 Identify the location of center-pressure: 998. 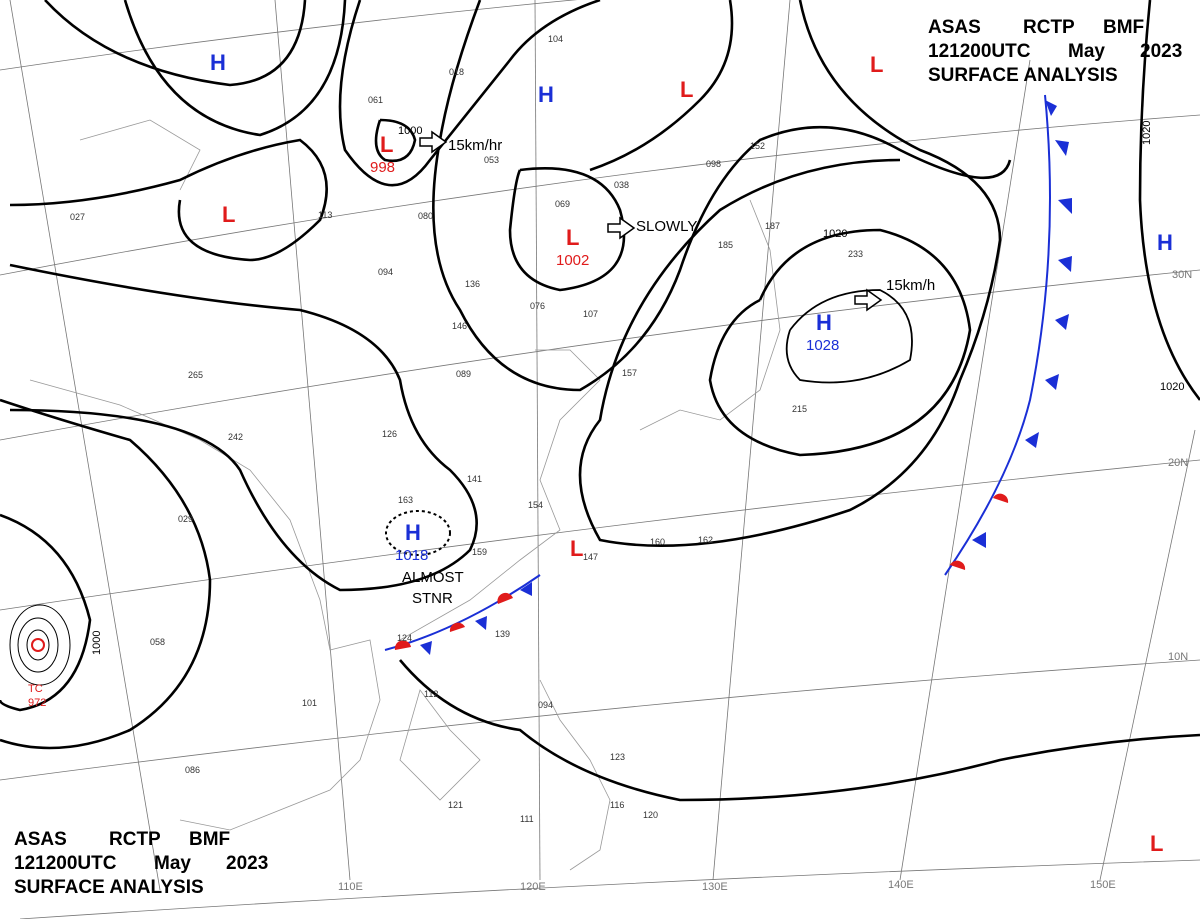
(382, 167).